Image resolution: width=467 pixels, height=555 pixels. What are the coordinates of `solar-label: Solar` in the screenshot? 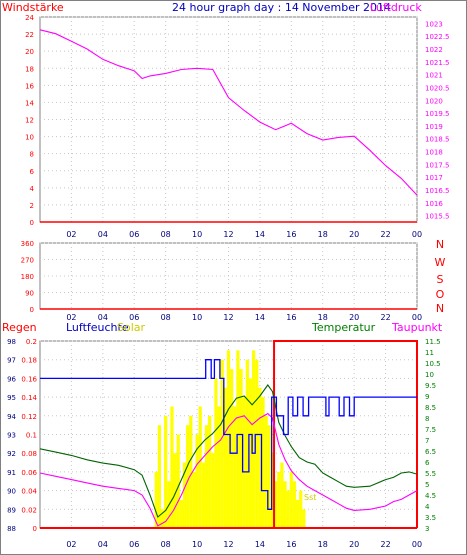 It's located at (131, 327).